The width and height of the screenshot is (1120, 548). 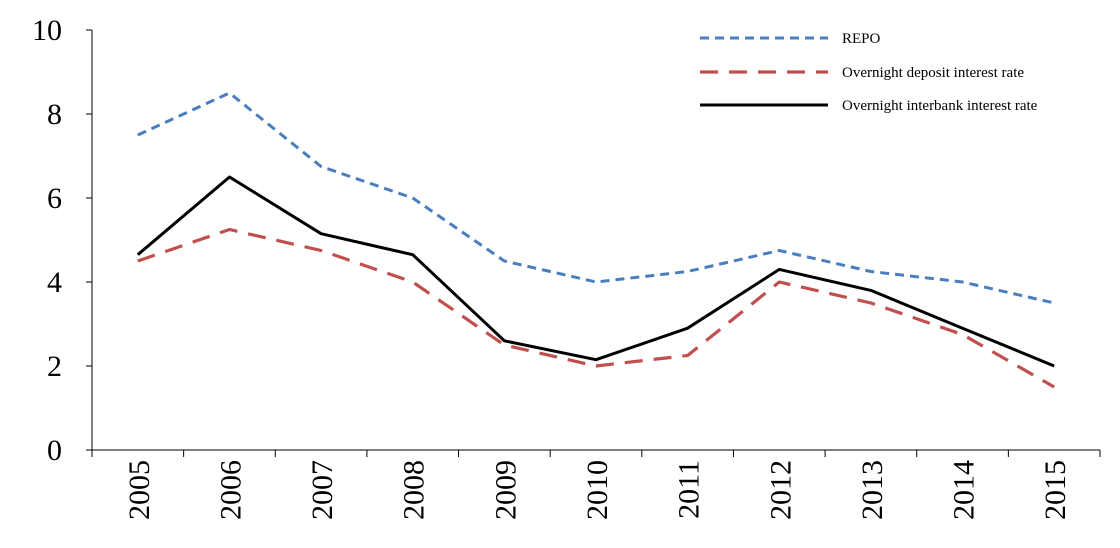 What do you see at coordinates (940, 106) in the screenshot?
I see `legend-label-overnight-interbank-interest-rate: Overnight interbank interest rate` at bounding box center [940, 106].